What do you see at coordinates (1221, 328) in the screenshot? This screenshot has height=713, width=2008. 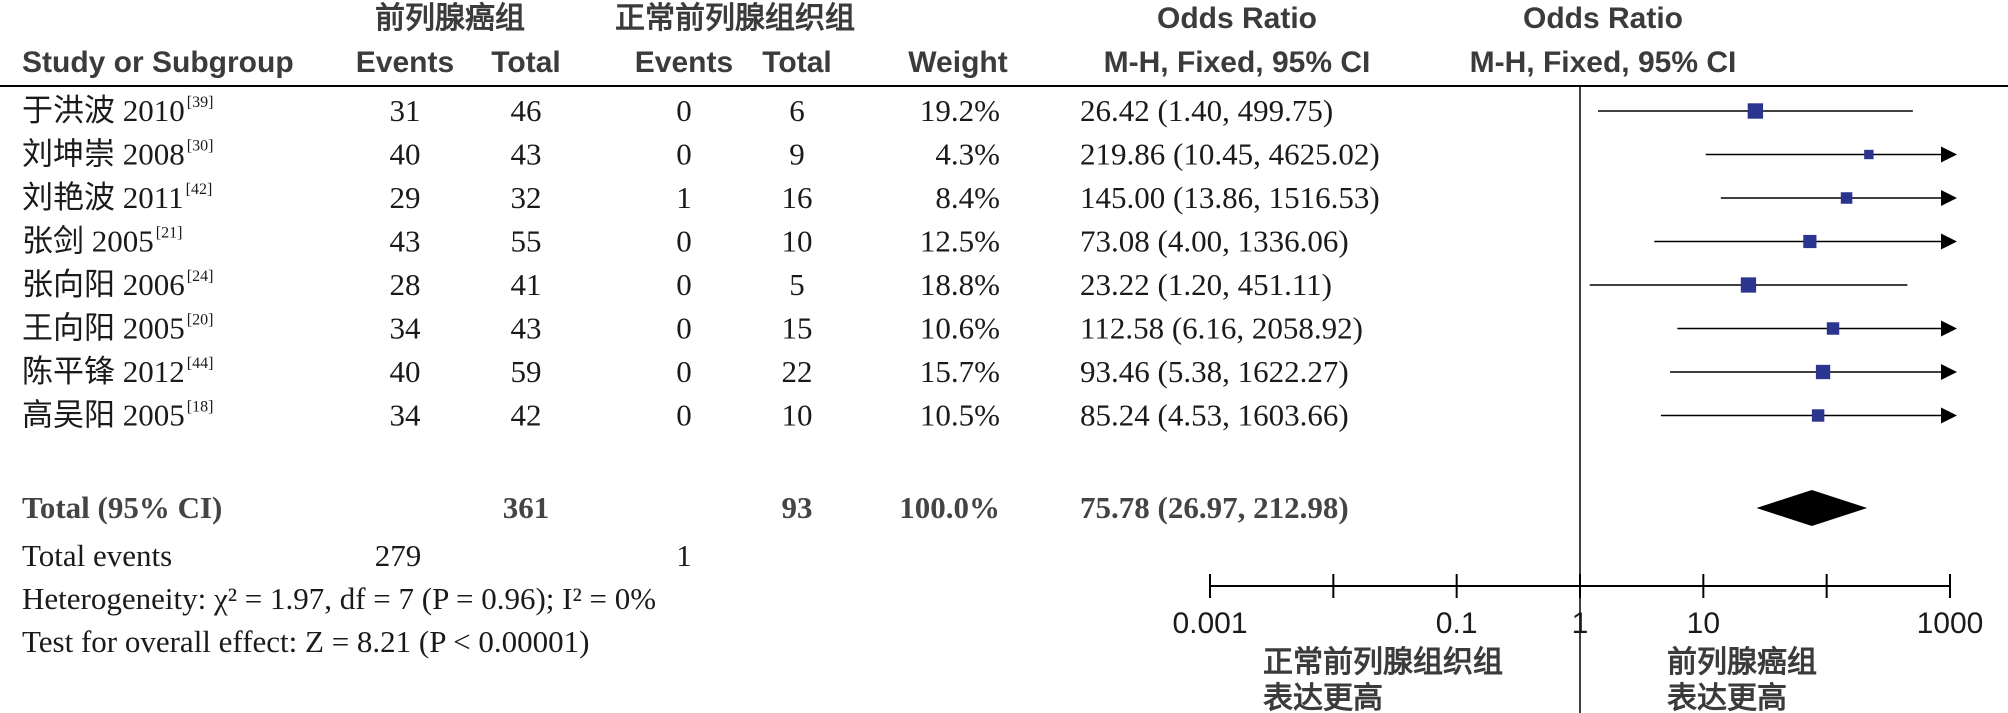 I see `study-or-ci: 112.58 (6.16, 2058.92)` at bounding box center [1221, 328].